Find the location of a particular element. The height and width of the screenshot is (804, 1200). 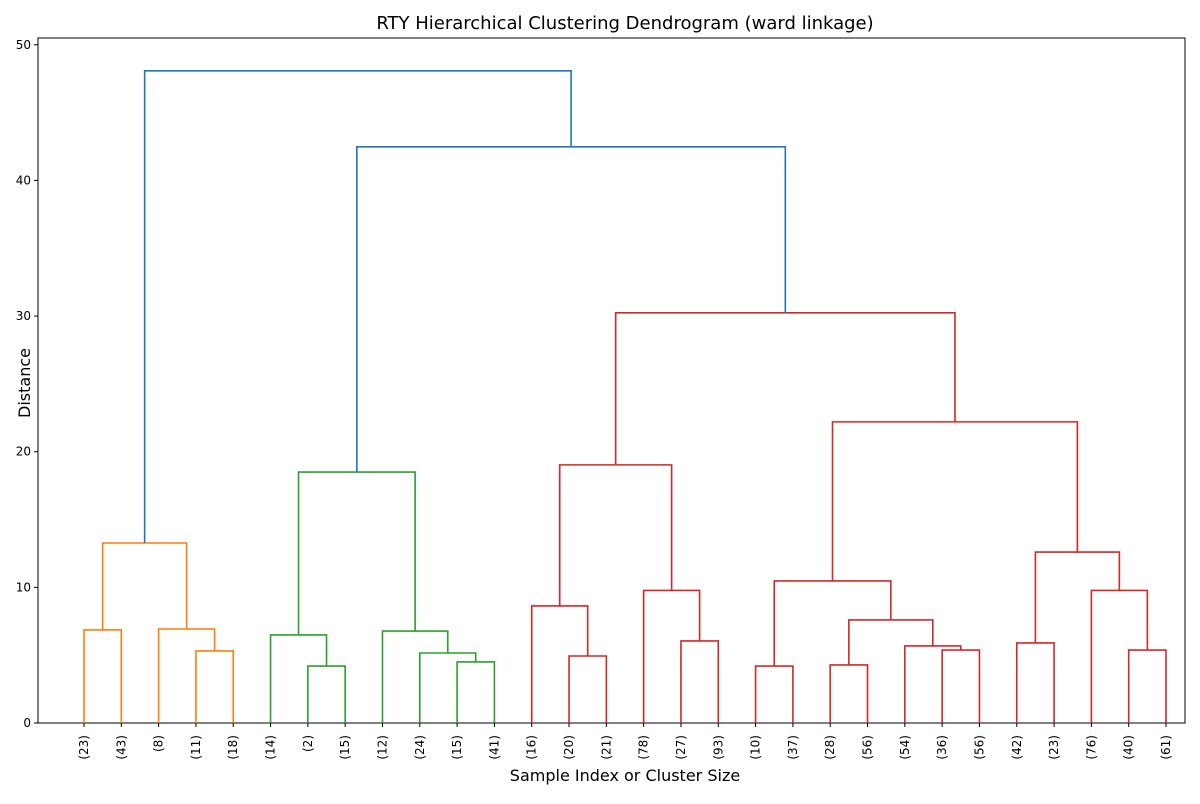

x-axis-label: Sample Index or Cluster Size is located at coordinates (625, 775).